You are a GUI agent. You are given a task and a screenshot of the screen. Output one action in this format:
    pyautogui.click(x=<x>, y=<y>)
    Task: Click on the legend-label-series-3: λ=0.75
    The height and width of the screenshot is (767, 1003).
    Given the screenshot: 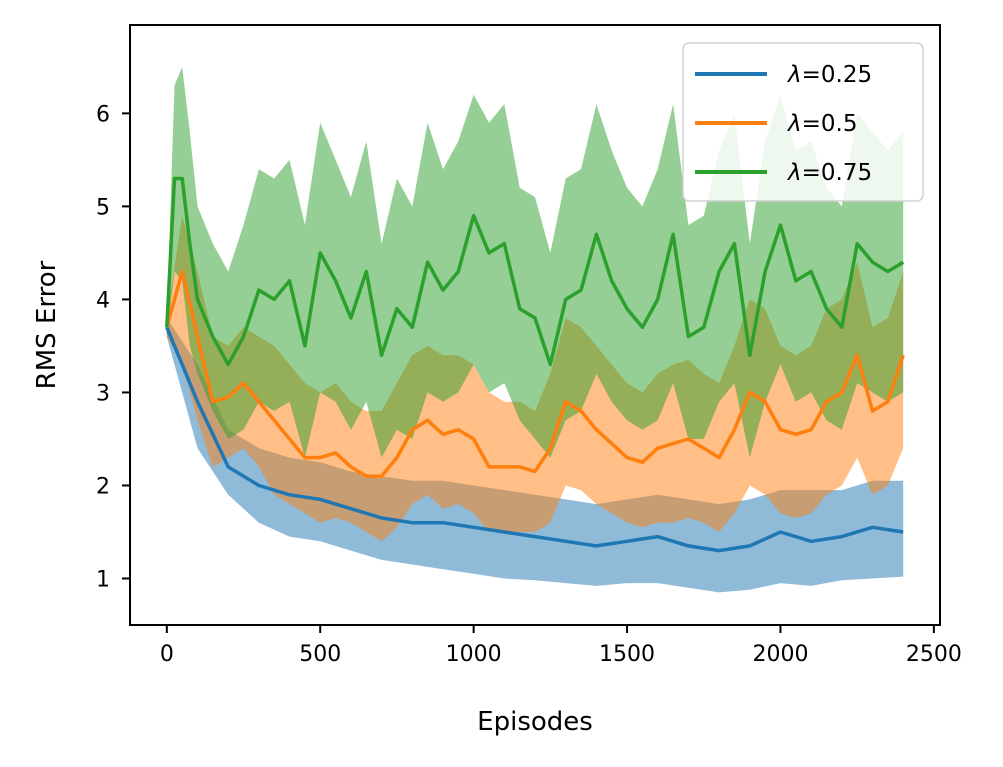 What is the action you would take?
    pyautogui.click(x=829, y=173)
    